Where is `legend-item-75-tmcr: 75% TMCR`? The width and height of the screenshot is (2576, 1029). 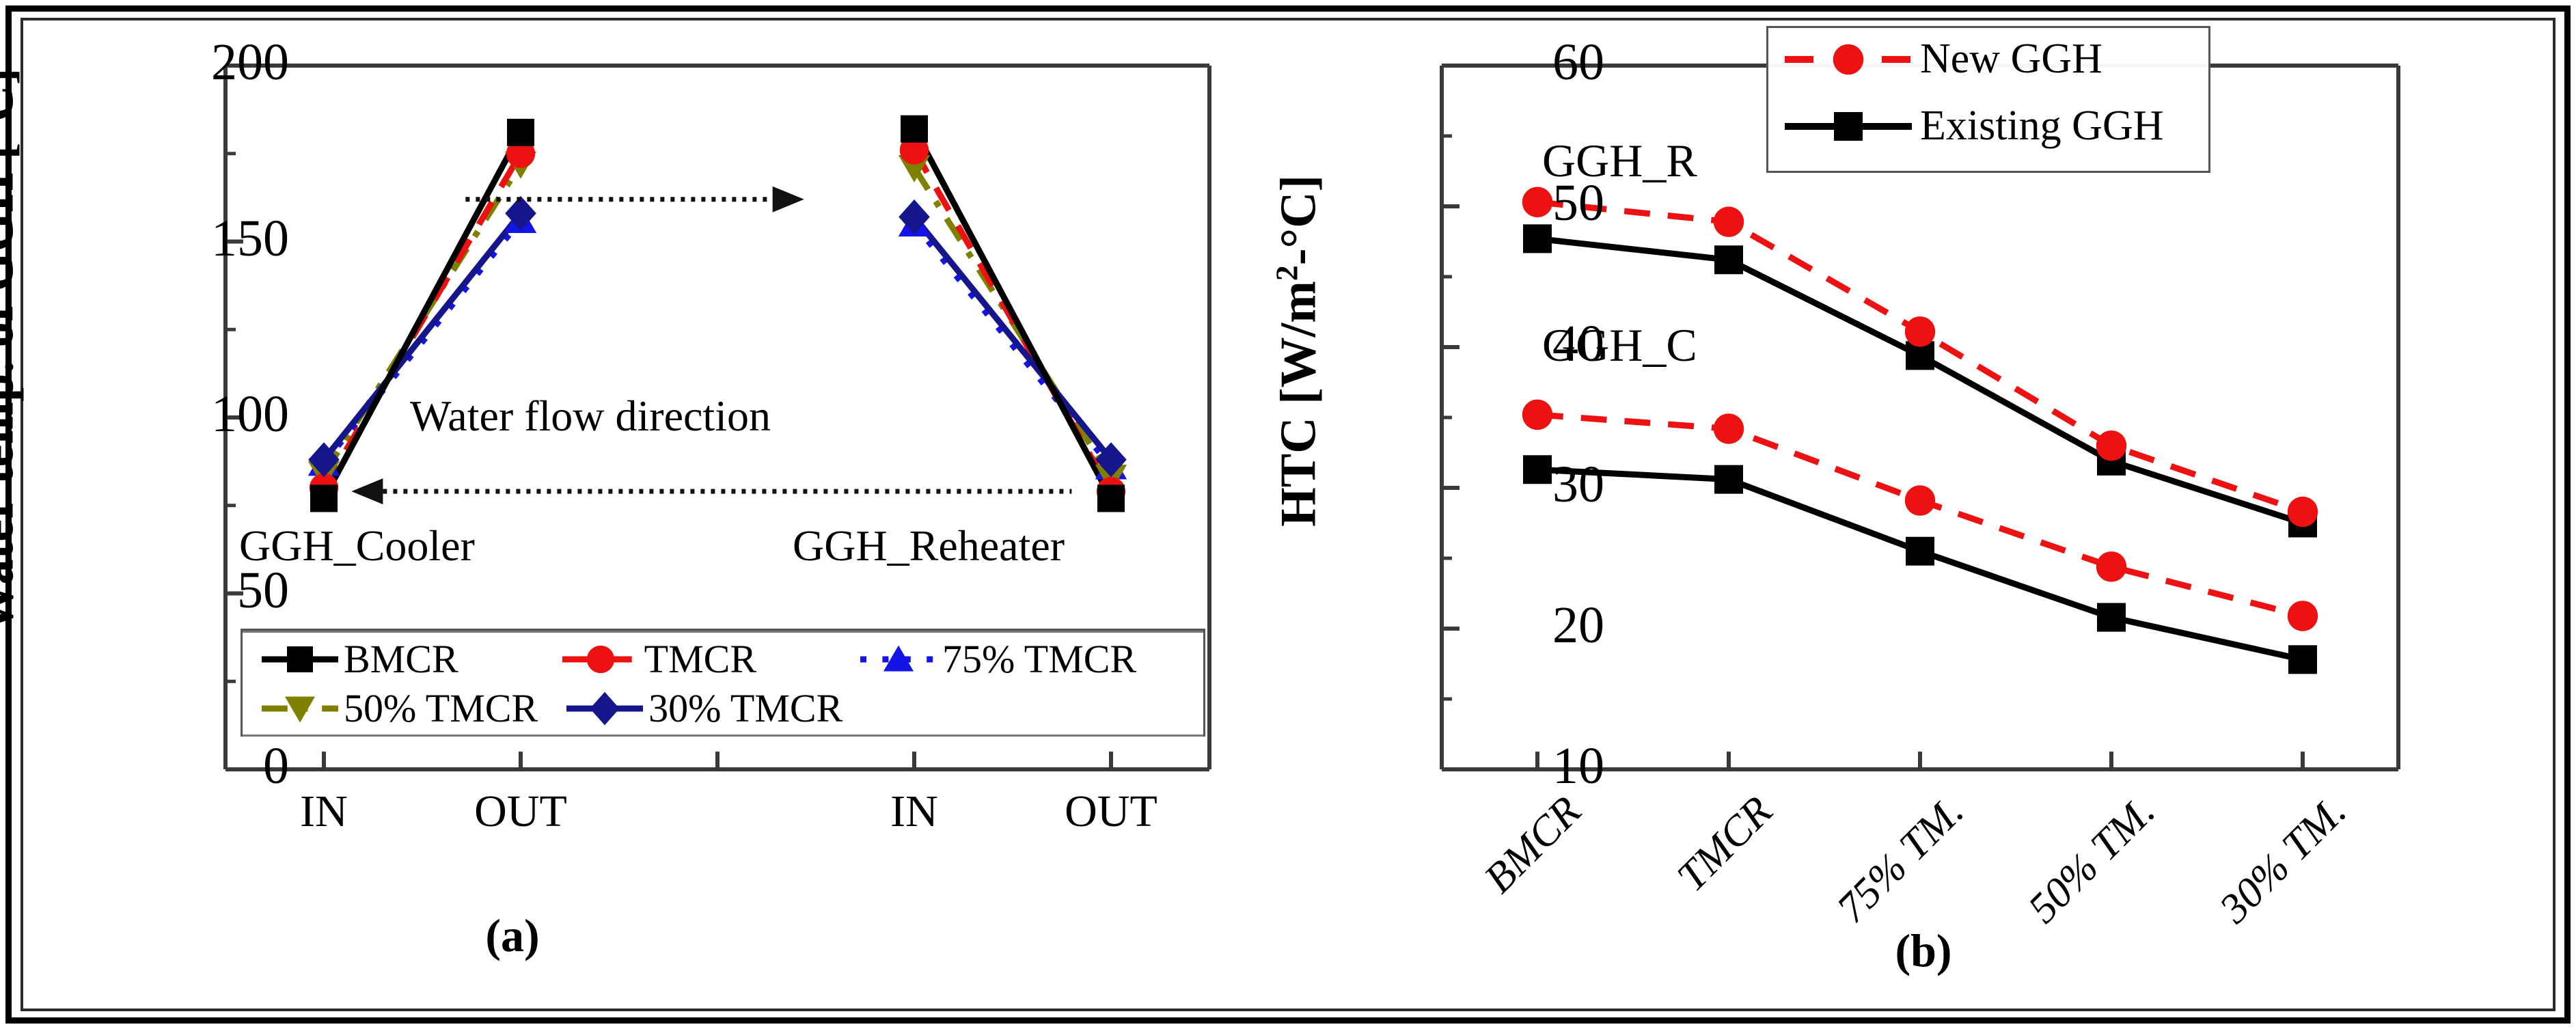
legend-item-75-tmcr: 75% TMCR is located at coordinates (997, 659).